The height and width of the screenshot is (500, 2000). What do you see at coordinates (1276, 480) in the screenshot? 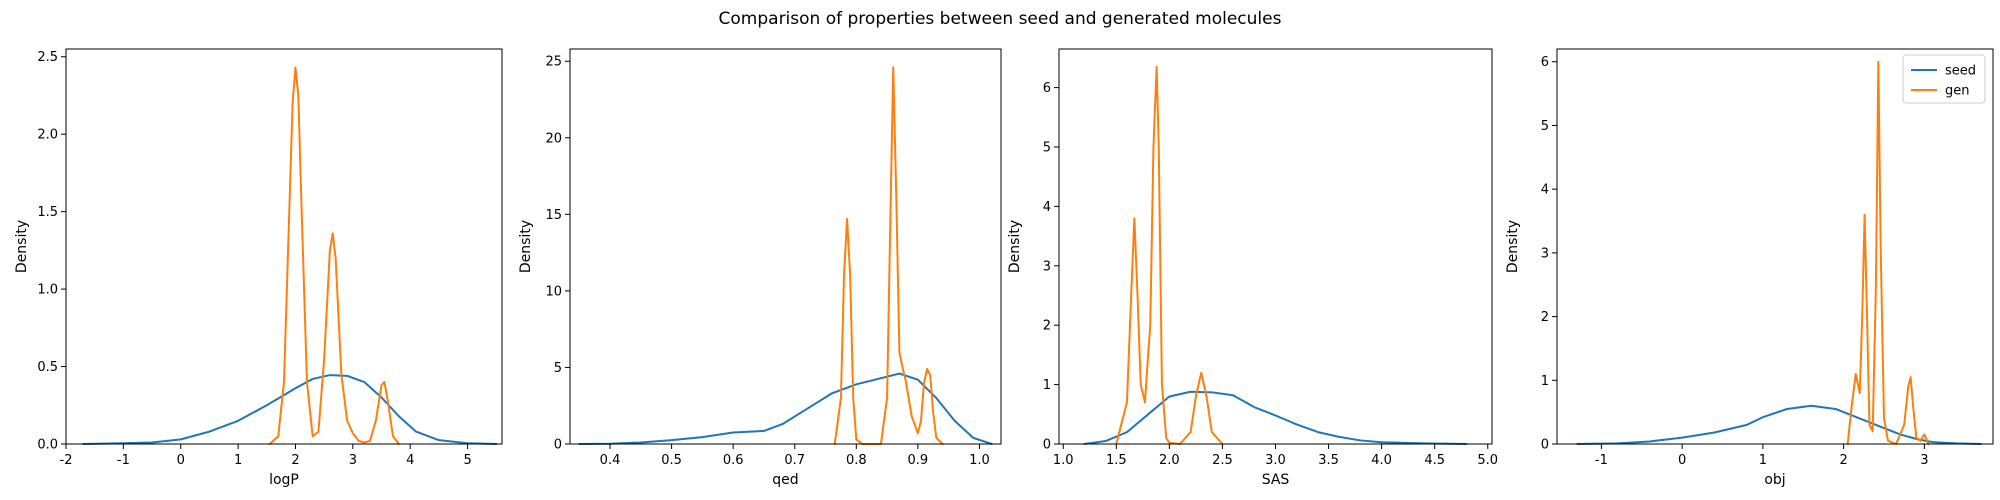
I see `x-axis-label: SAS` at bounding box center [1276, 480].